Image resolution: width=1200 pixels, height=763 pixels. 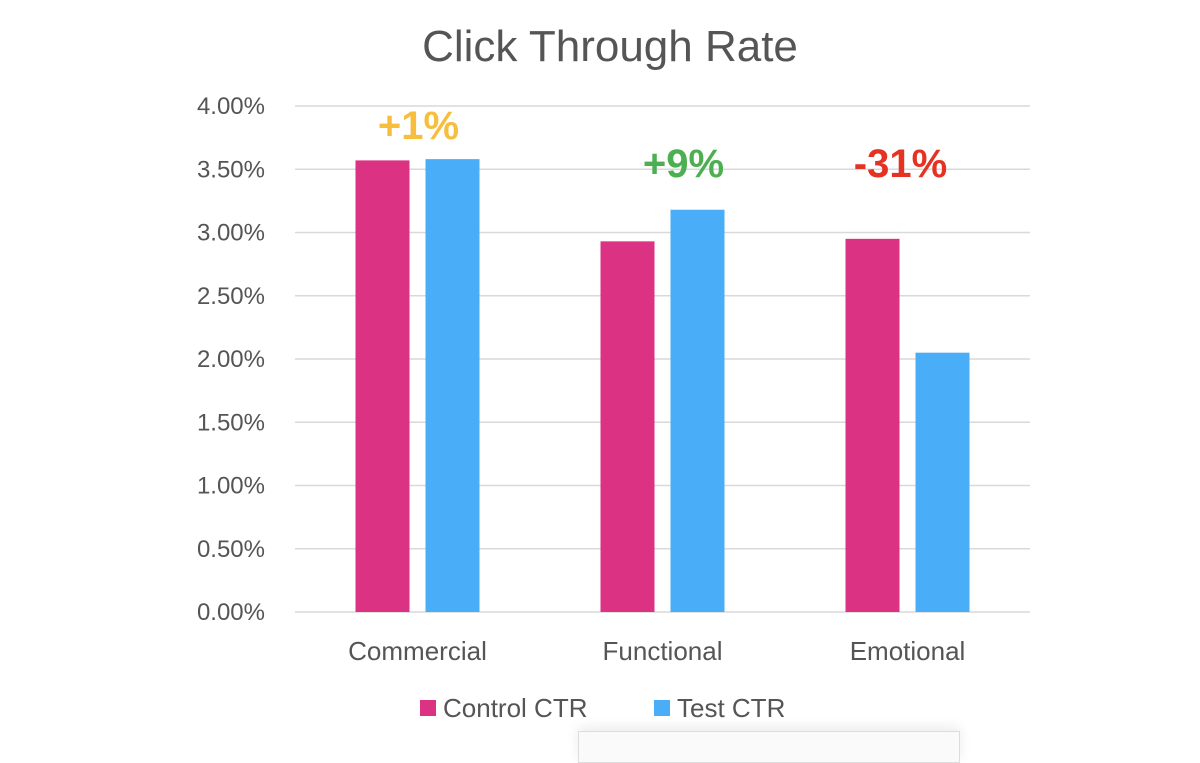 What do you see at coordinates (900, 164) in the screenshot?
I see `annotation-label: -31%` at bounding box center [900, 164].